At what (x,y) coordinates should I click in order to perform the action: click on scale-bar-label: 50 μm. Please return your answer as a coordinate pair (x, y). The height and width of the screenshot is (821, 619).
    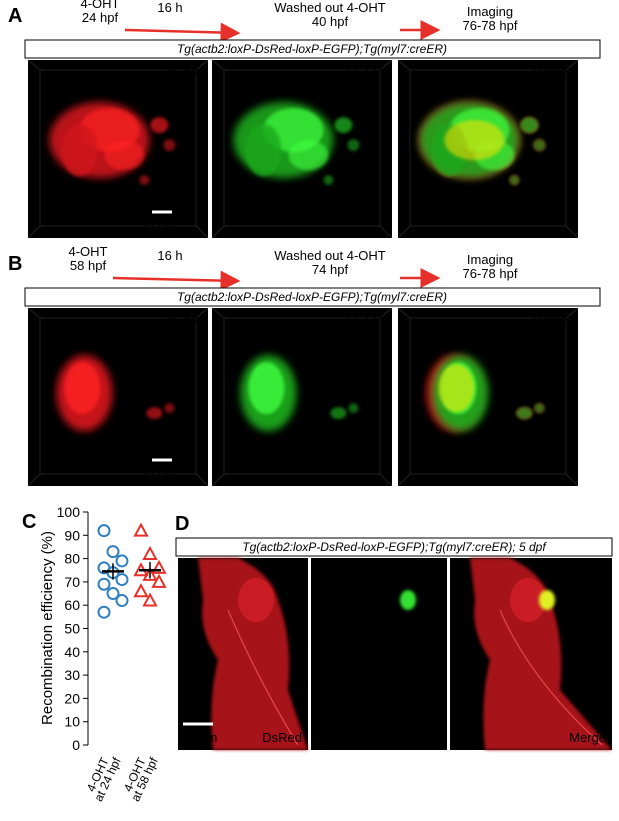
    Looking at the image, I should click on (199, 737).